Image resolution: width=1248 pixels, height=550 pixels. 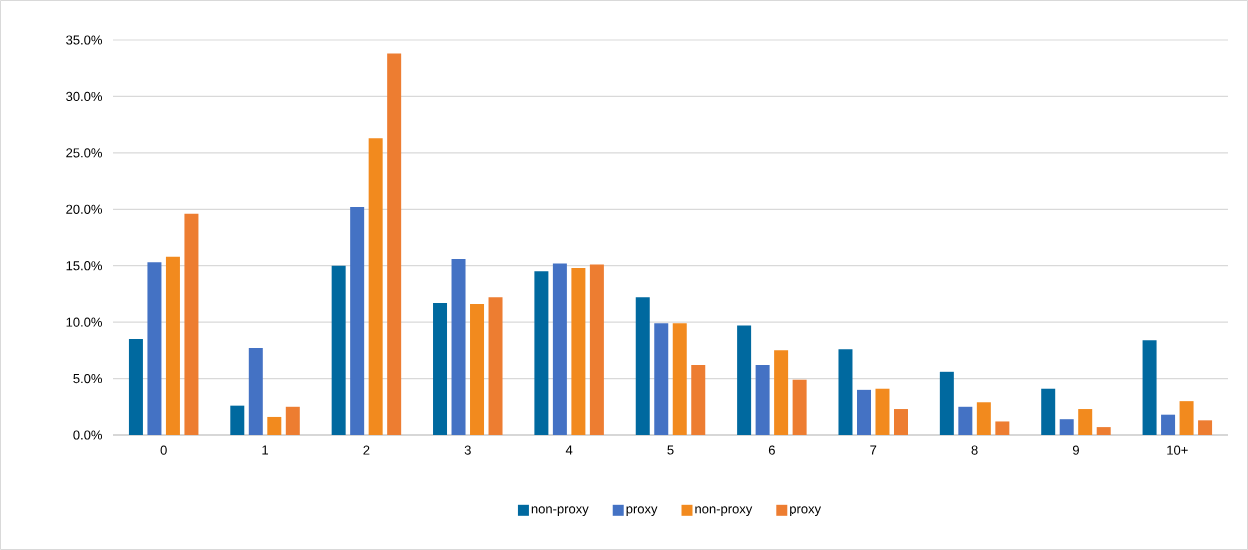 I want to click on x-tick-label: 9, so click(x=1075, y=450).